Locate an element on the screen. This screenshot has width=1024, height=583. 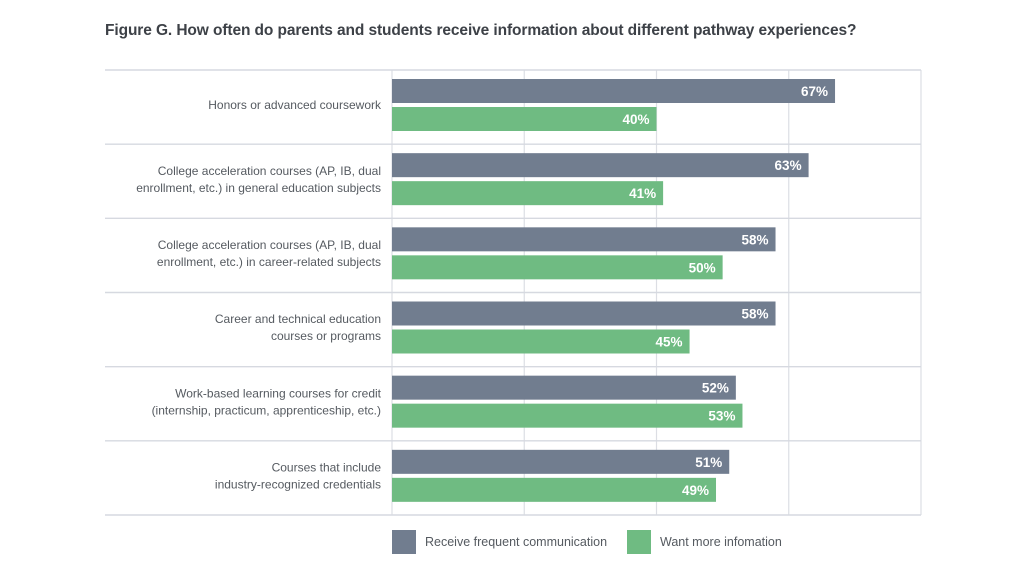
data-label: 67% is located at coordinates (814, 91).